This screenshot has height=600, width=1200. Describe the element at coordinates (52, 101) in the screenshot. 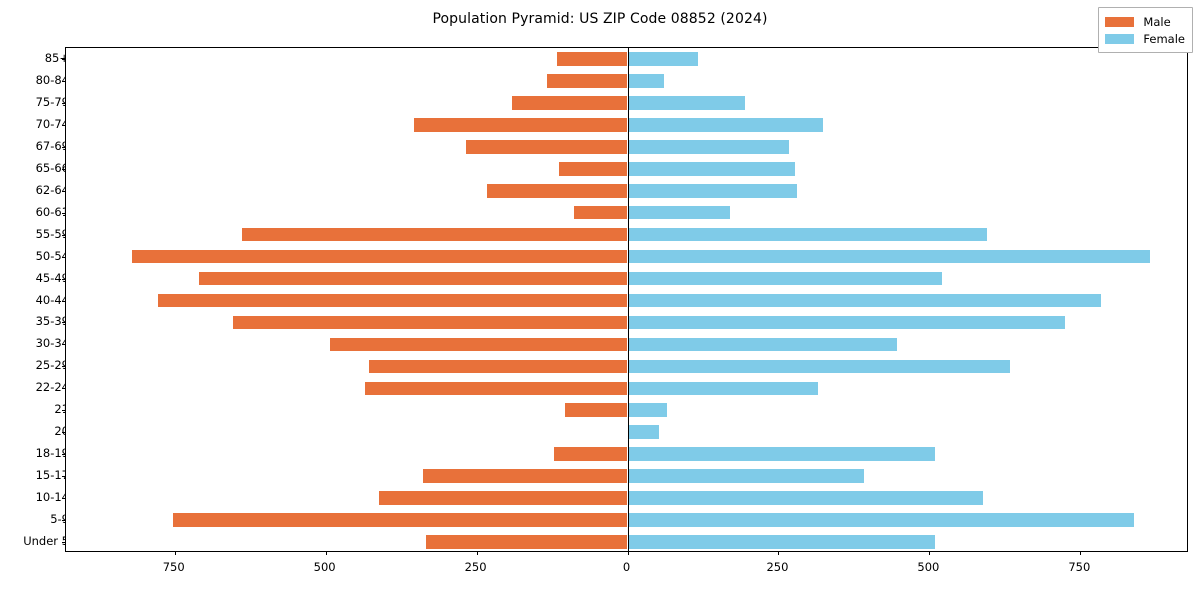

I see `y-axis-label: 75-79` at that location.